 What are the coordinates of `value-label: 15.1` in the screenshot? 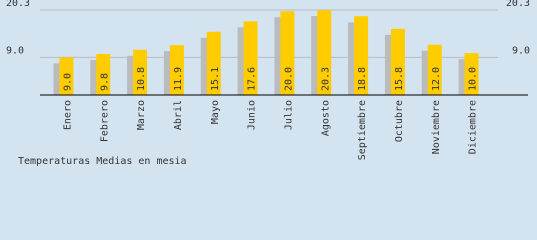 It's located at (215, 79).